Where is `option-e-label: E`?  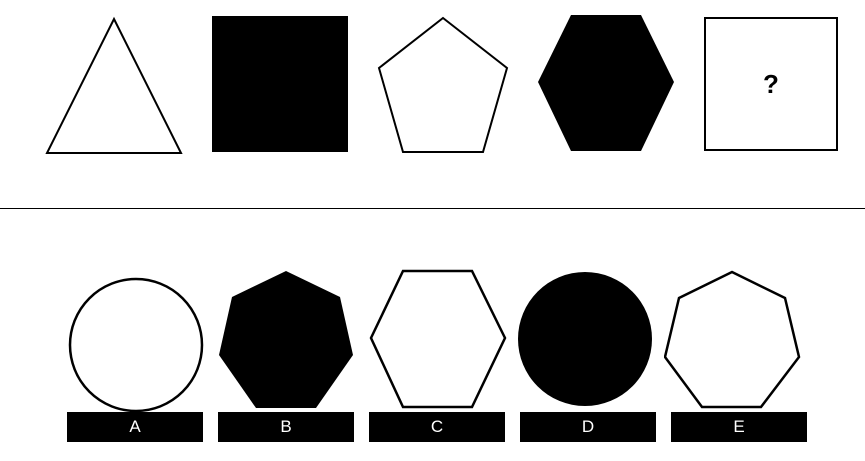 option-e-label: E is located at coordinates (739, 427).